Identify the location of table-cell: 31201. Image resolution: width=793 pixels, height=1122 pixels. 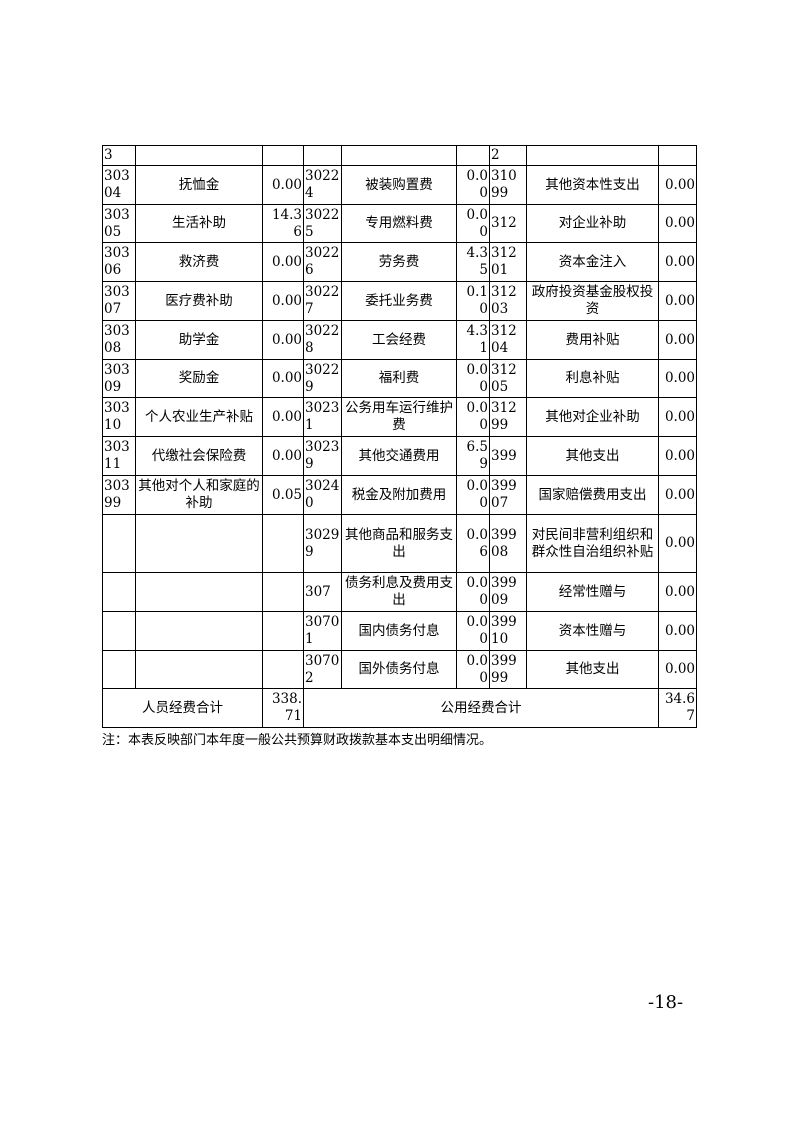
(508, 262).